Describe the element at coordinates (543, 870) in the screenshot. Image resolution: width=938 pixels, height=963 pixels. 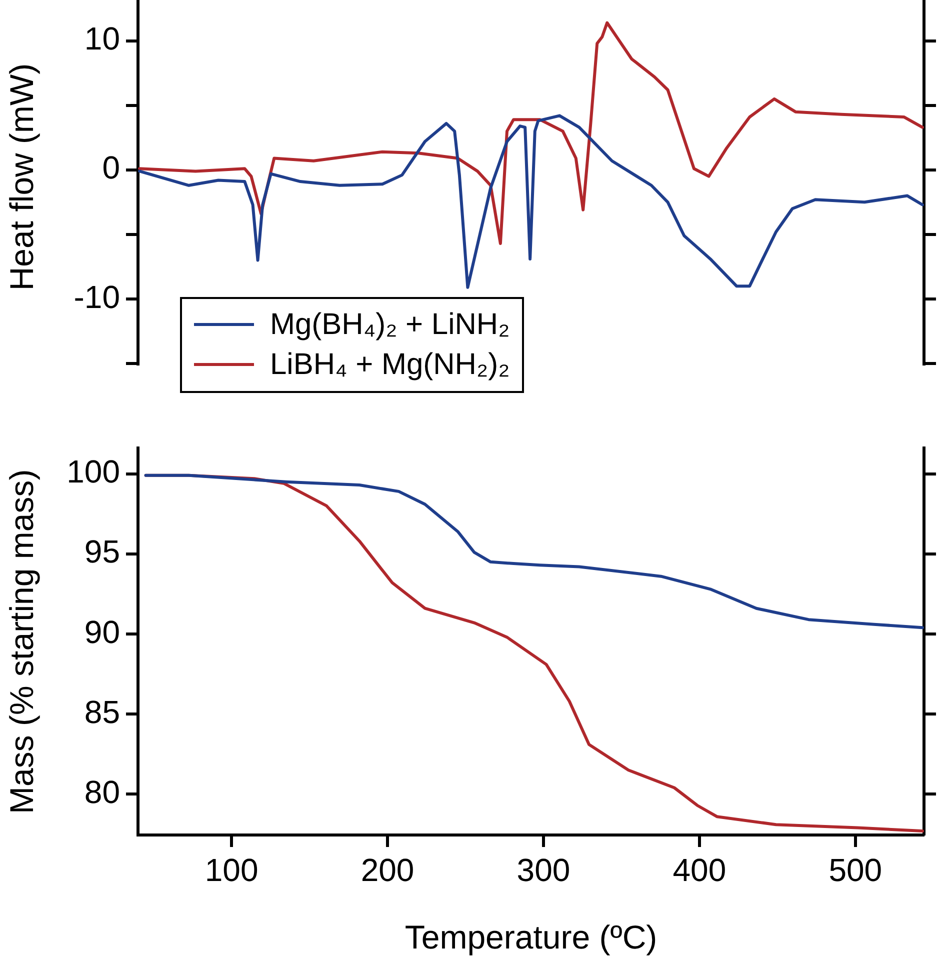
I see `x-tick-label: 300` at that location.